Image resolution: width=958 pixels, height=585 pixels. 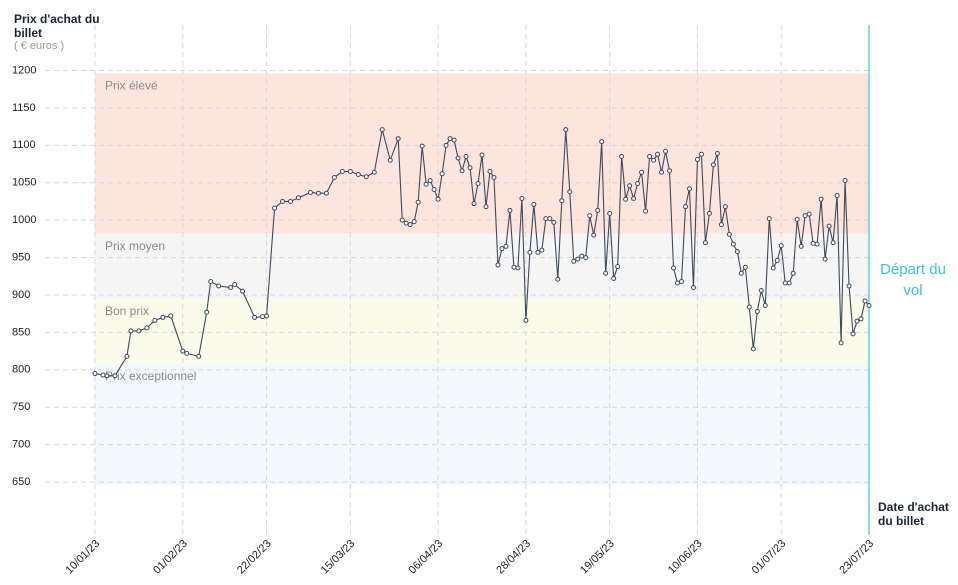 I want to click on y-tick-label: 750, so click(x=21, y=407).